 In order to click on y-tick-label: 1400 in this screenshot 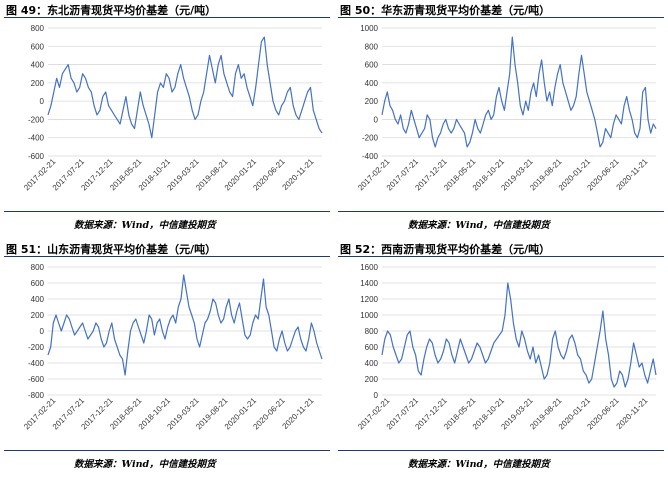, I will do `click(369, 283)`.